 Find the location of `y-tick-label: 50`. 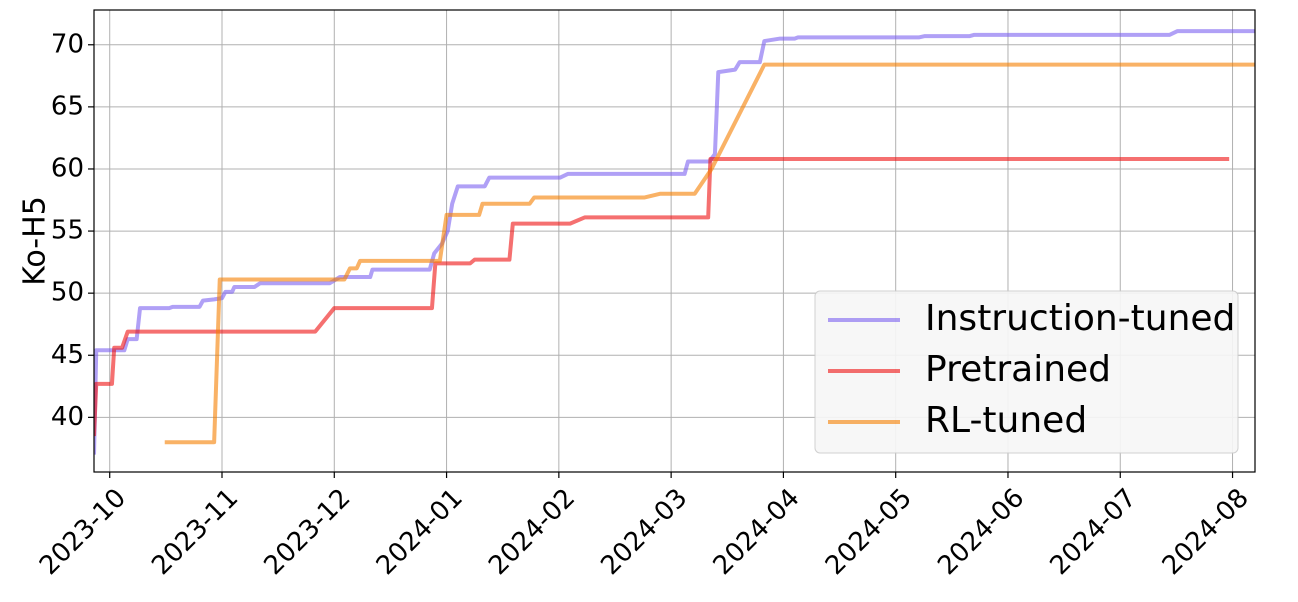

y-tick-label: 50 is located at coordinates (67, 293).